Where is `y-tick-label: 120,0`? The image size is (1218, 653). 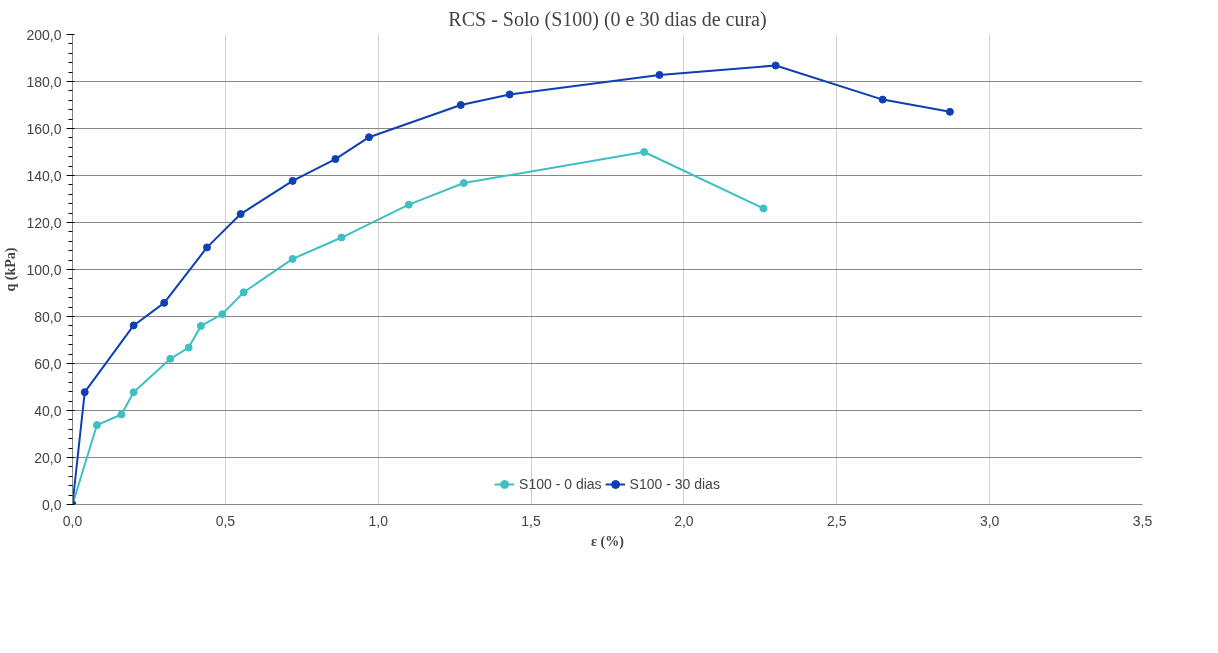 y-tick-label: 120,0 is located at coordinates (44, 222).